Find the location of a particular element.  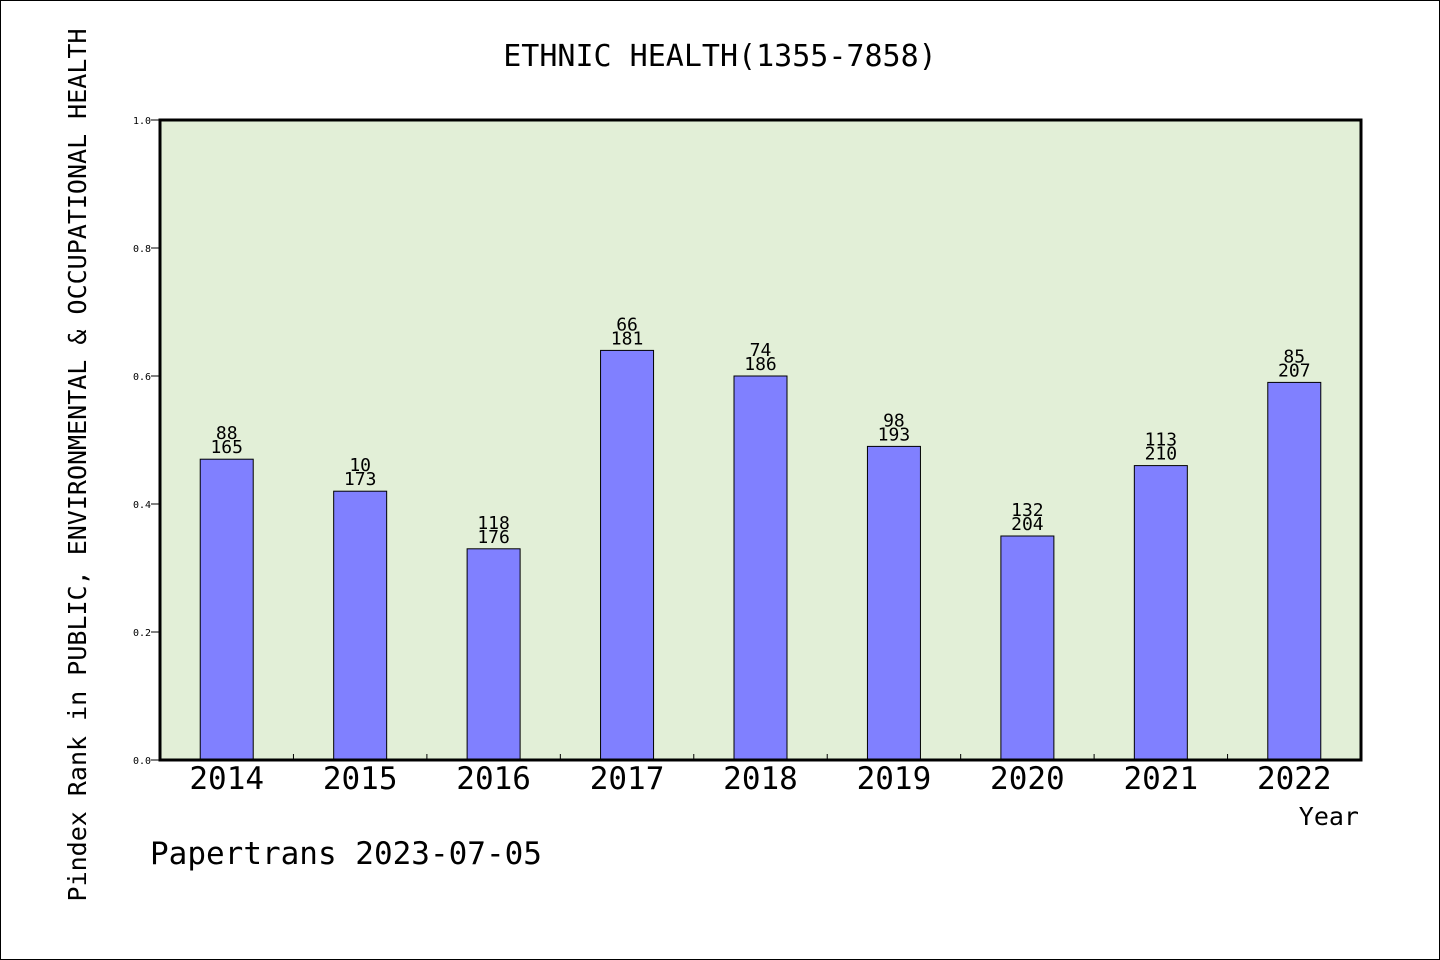

bar-2018 is located at coordinates (760, 568).